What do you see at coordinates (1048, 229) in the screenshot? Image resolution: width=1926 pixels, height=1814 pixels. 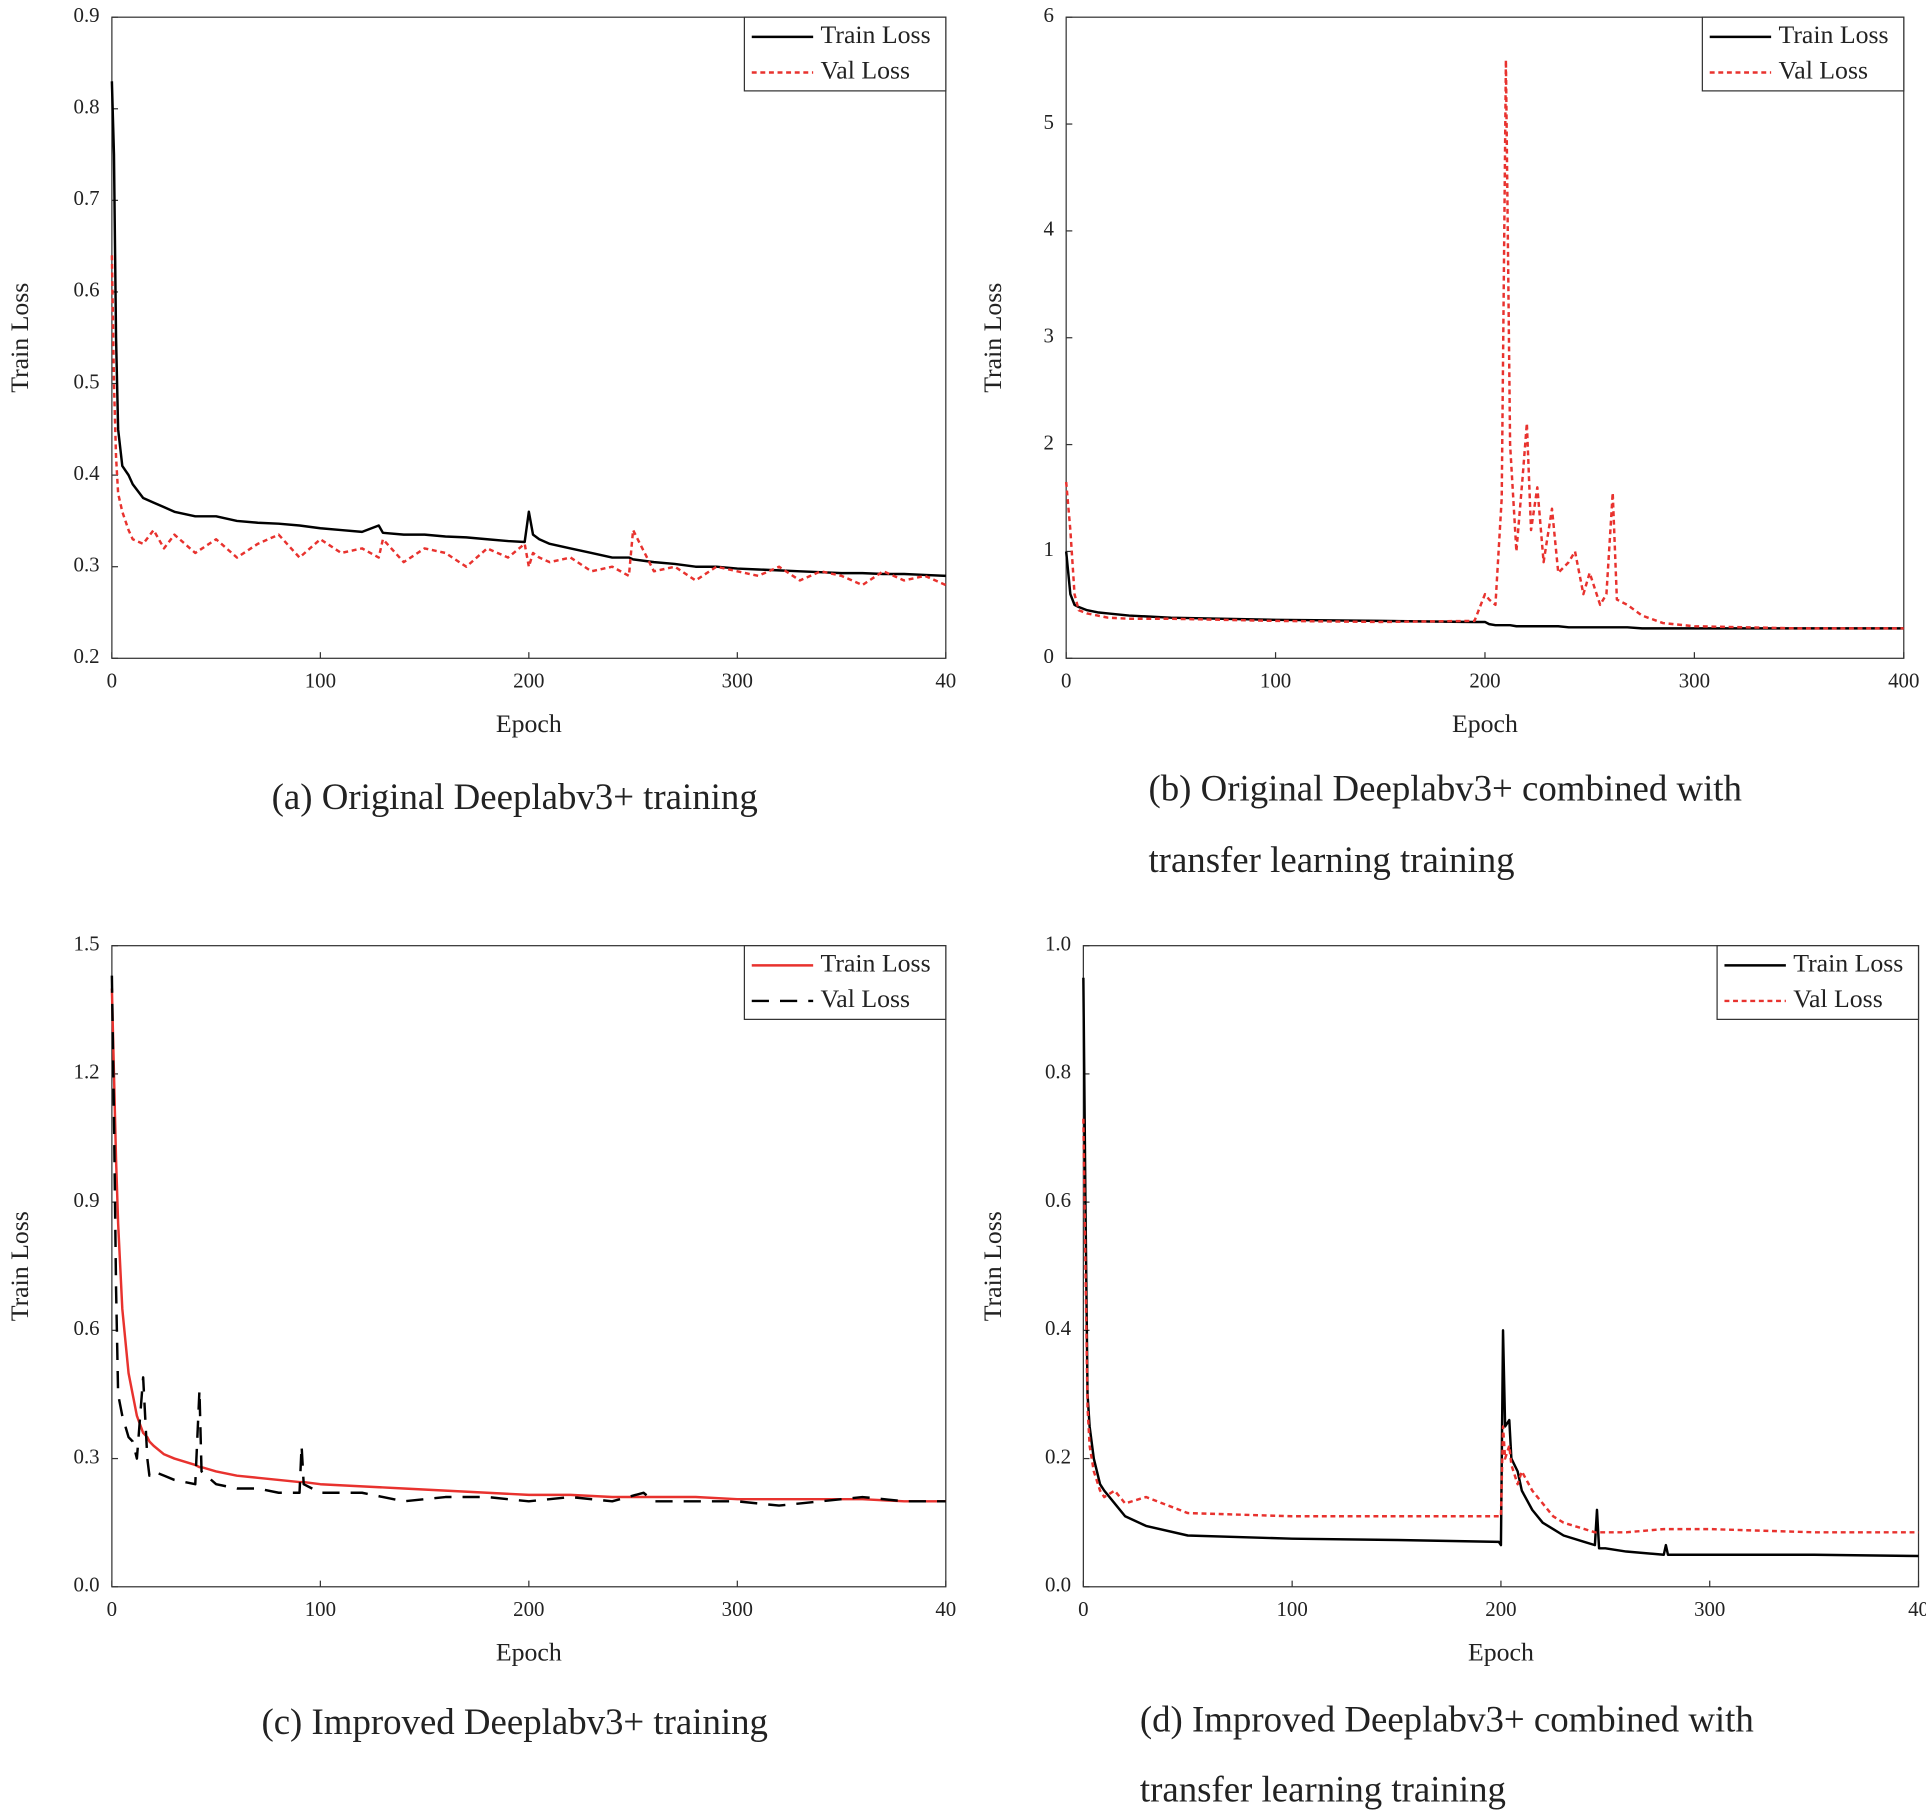 I see `y-tick-label: 4` at bounding box center [1048, 229].